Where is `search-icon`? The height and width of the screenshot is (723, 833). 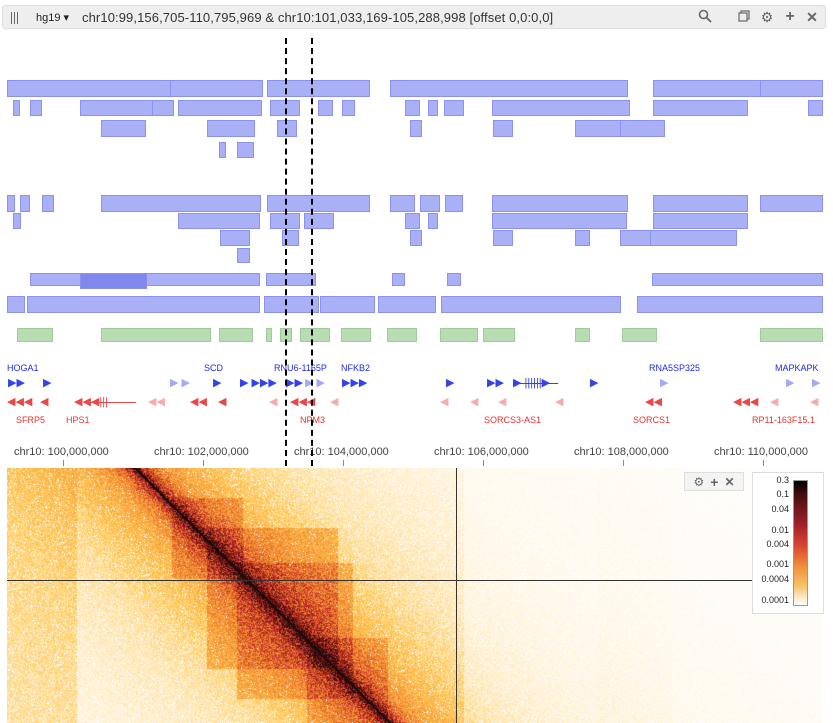
search-icon is located at coordinates (705, 17).